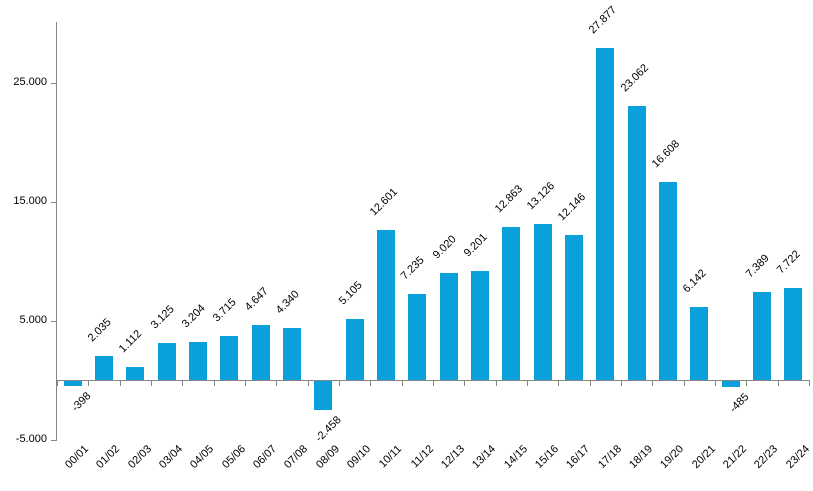 The image size is (813, 491). Describe the element at coordinates (31, 438) in the screenshot. I see `y-axis-tick-label: -5.000` at that location.